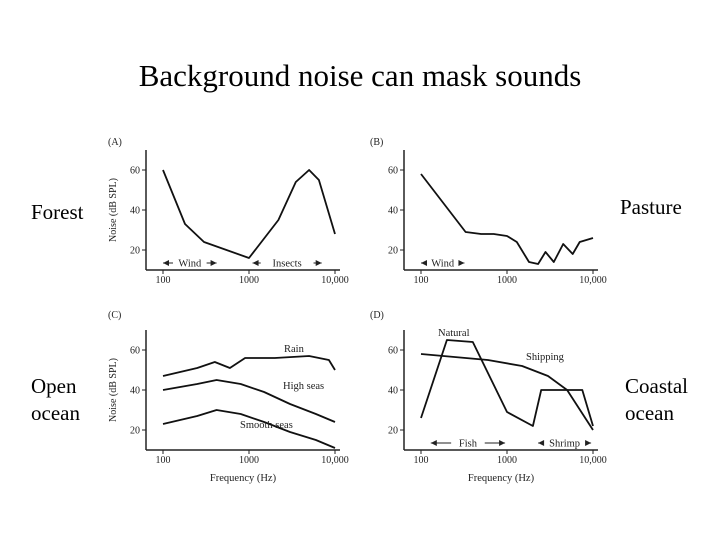 The height and width of the screenshot is (540, 720). What do you see at coordinates (249, 366) in the screenshot?
I see `series-line-rain` at bounding box center [249, 366].